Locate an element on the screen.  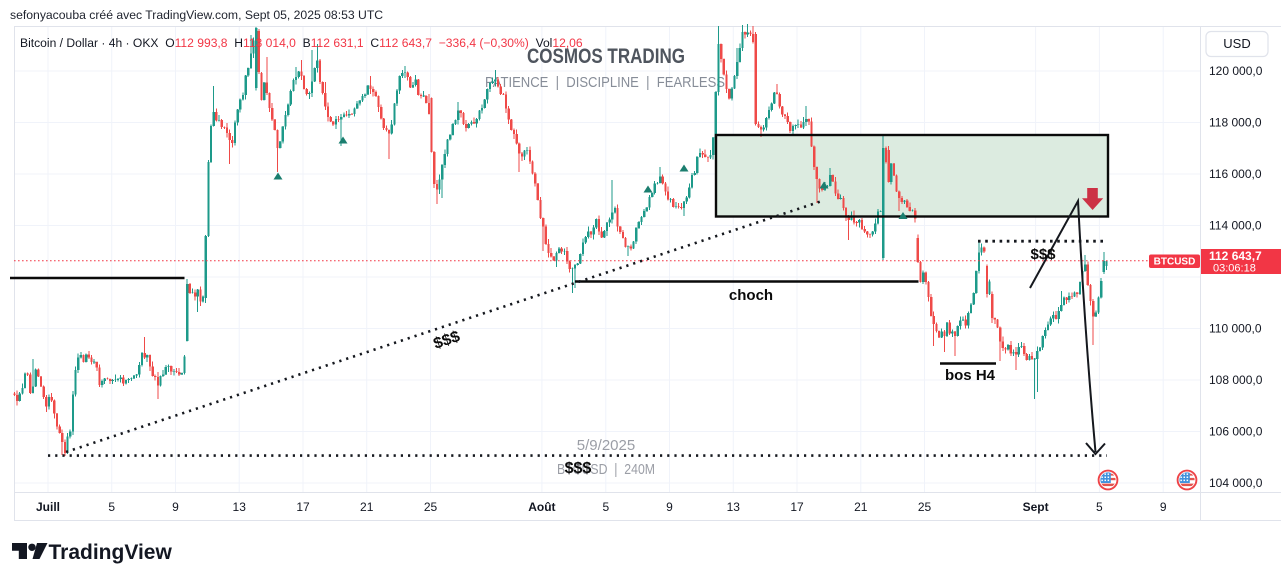
svg-text: 110 000,0 is located at coordinates (1235, 329).